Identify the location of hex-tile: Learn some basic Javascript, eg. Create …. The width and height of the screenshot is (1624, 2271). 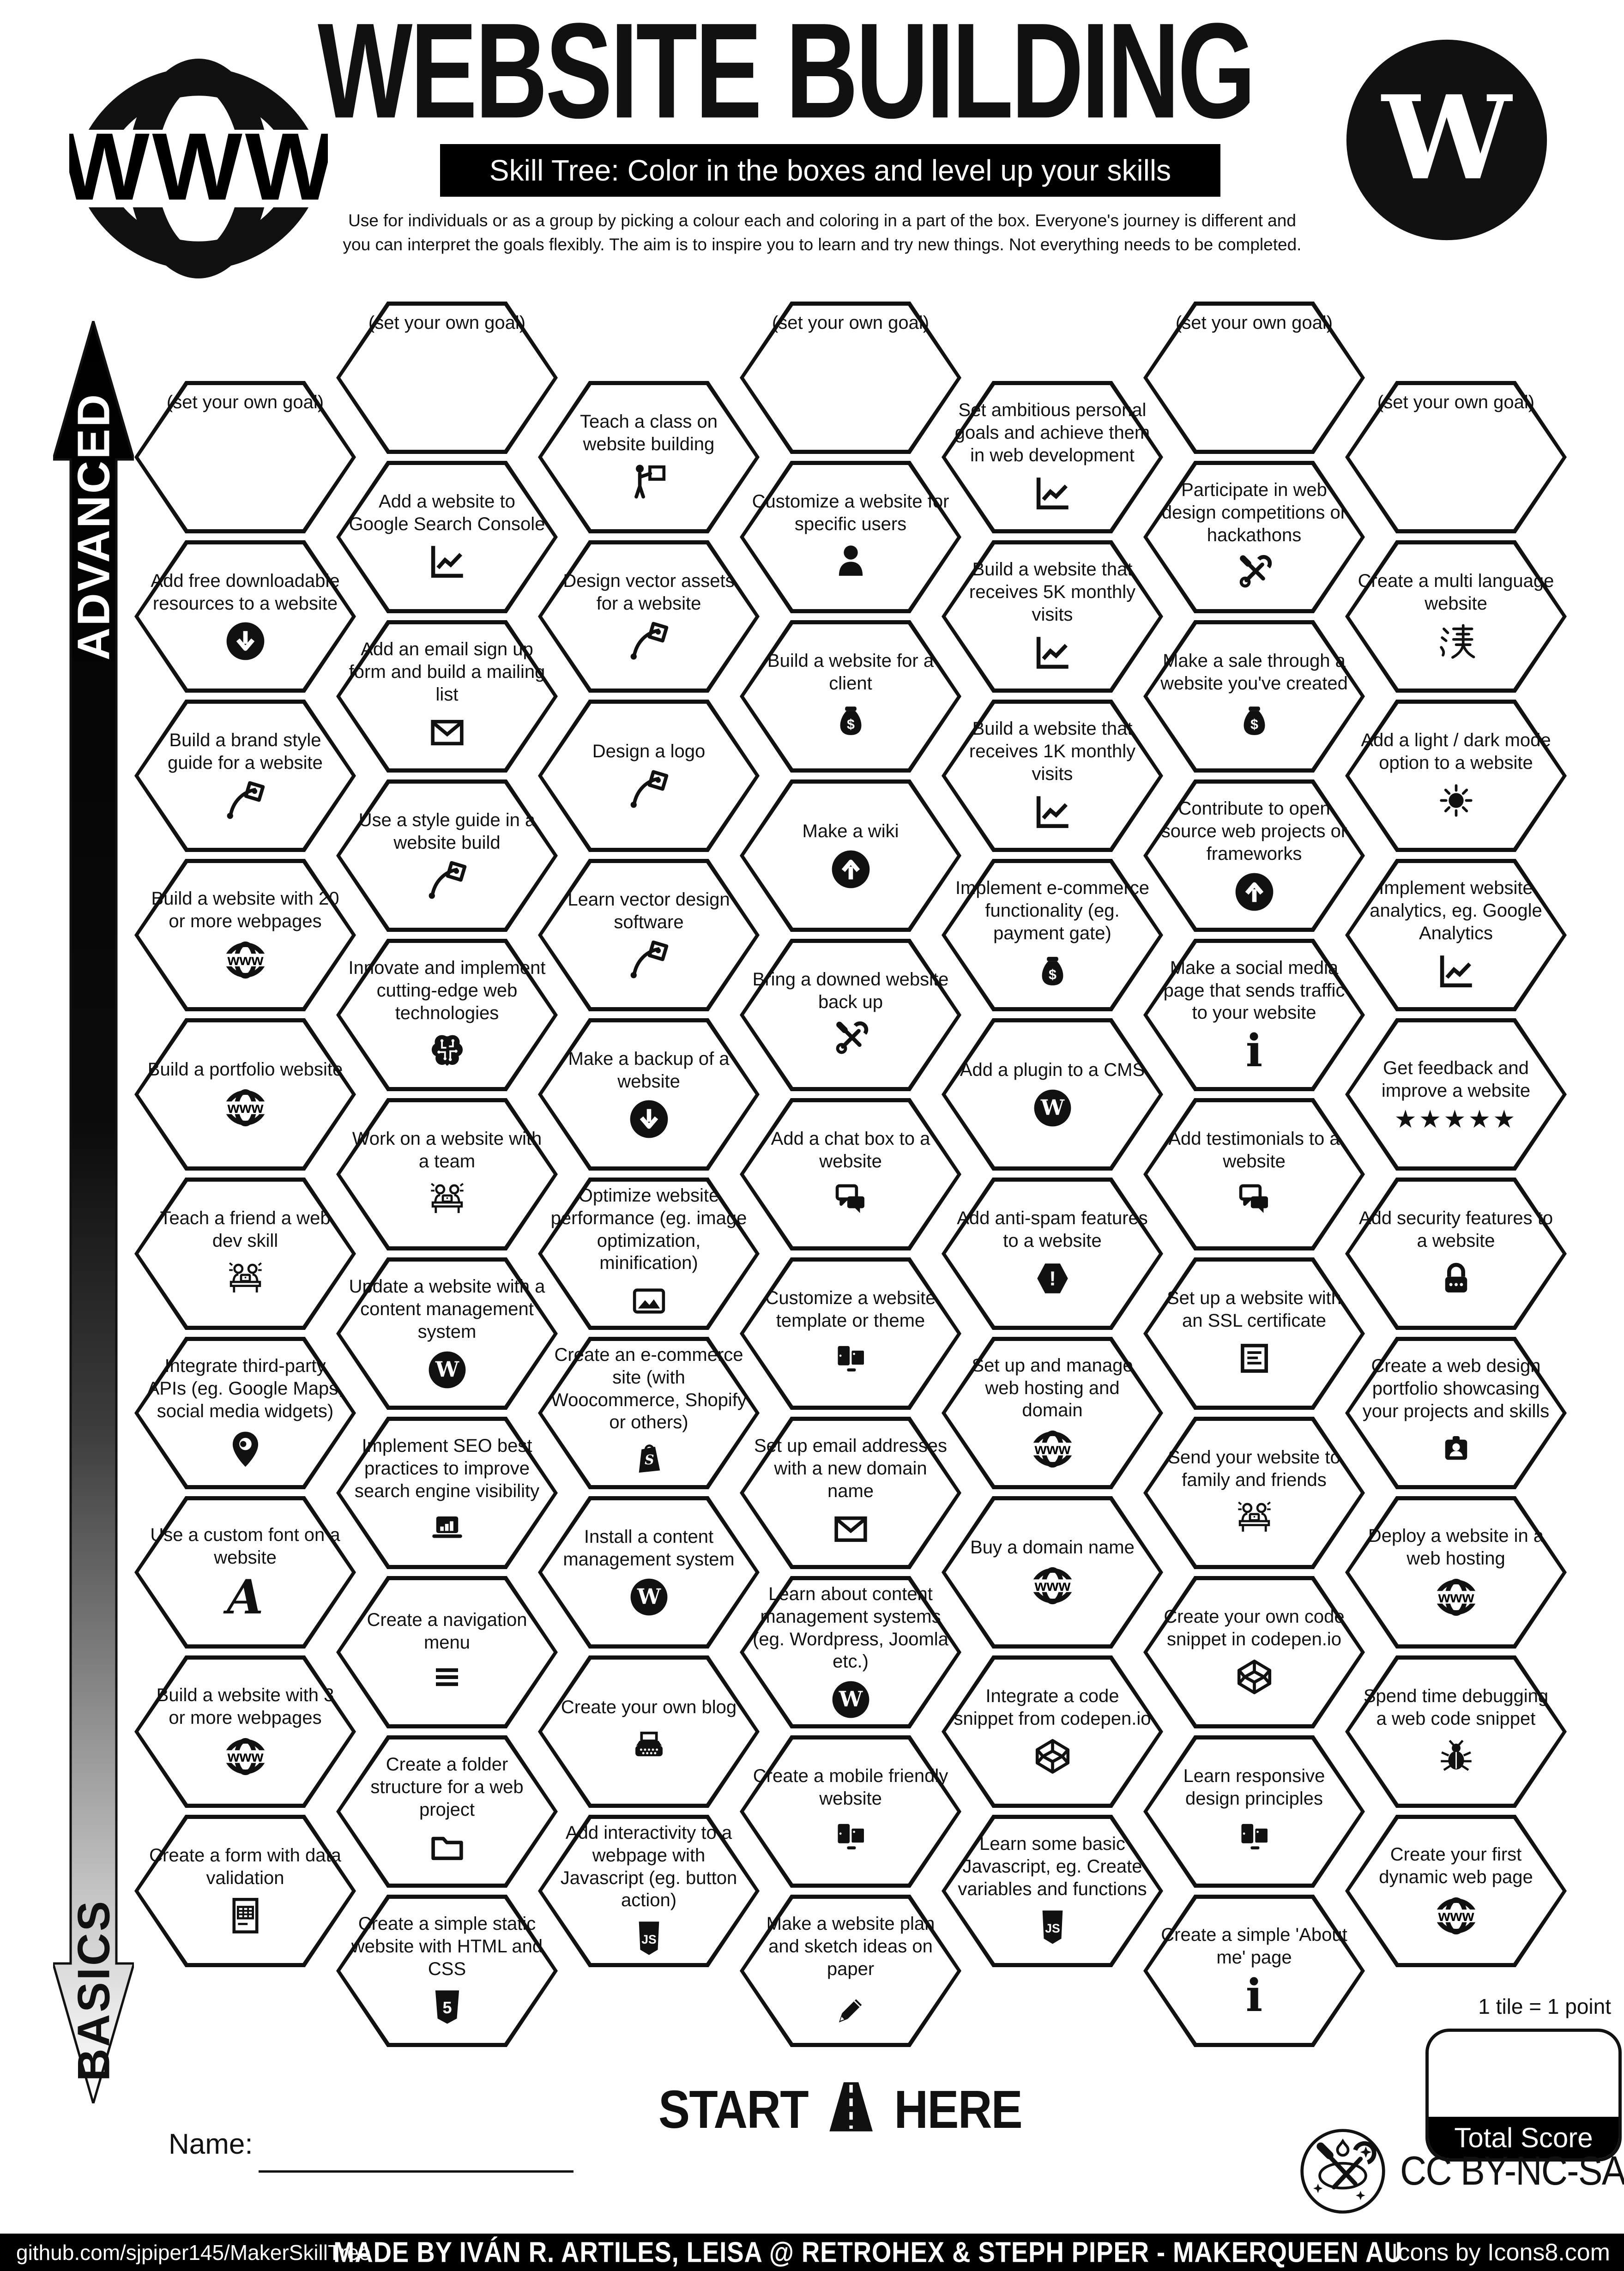
(1052, 1891).